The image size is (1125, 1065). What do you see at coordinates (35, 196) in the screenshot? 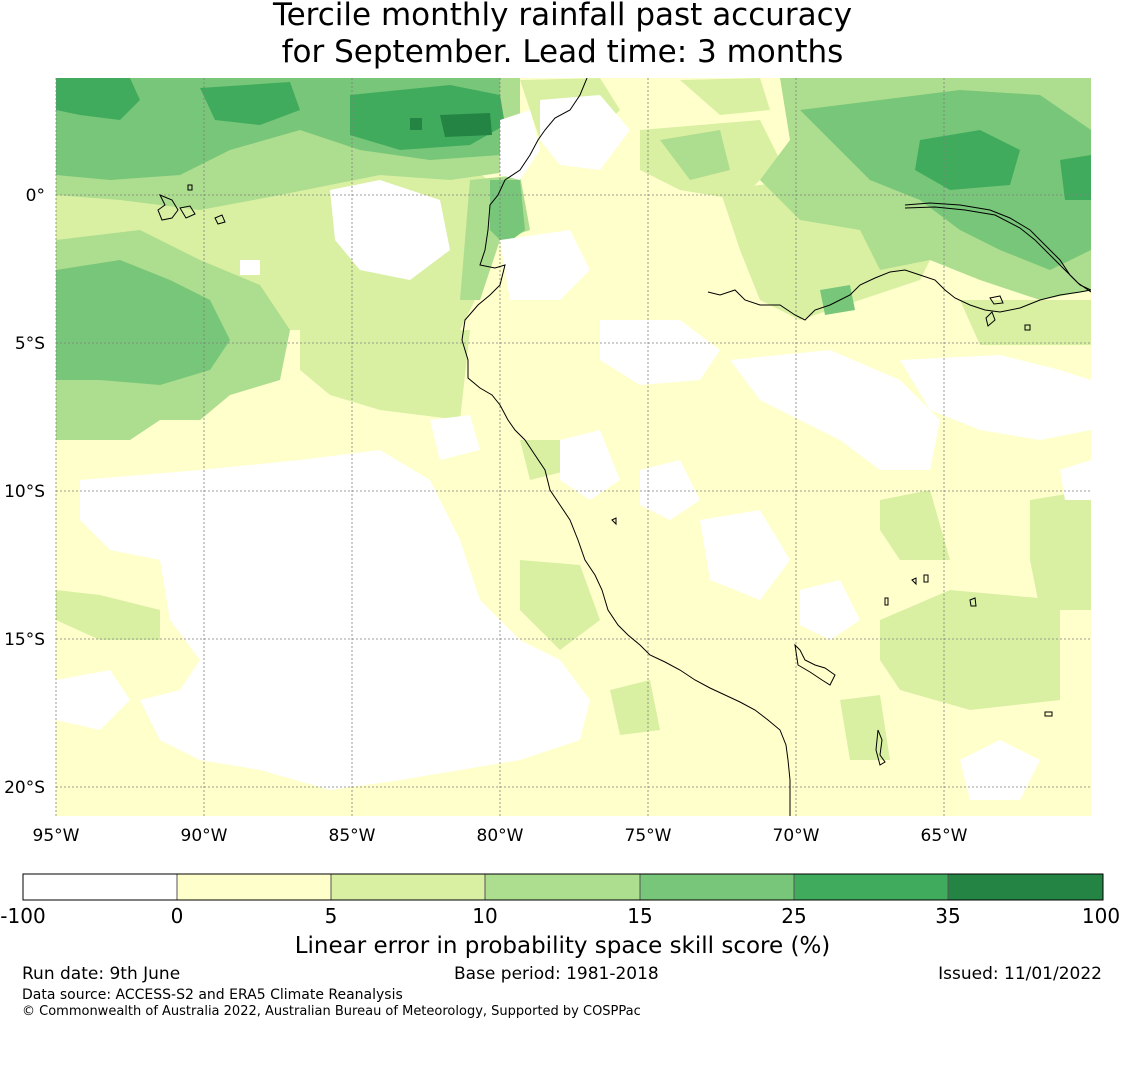
I see `lat-tick-label: 0°` at bounding box center [35, 196].